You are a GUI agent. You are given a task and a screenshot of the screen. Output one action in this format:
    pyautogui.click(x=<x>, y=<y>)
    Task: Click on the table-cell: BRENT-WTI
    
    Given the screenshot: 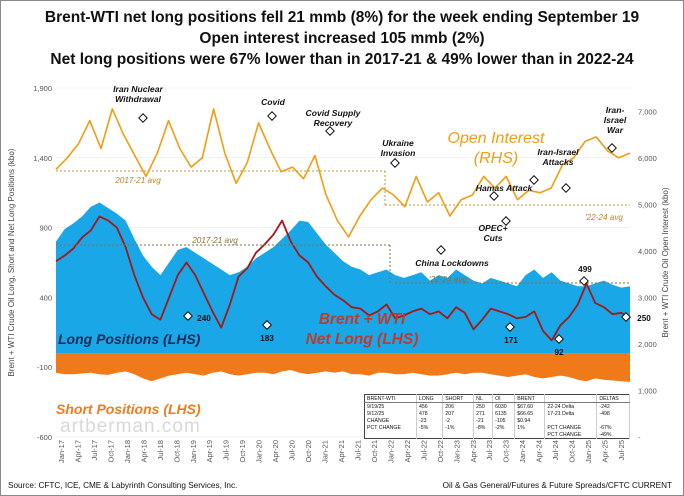 What is the action you would take?
    pyautogui.click(x=390, y=398)
    